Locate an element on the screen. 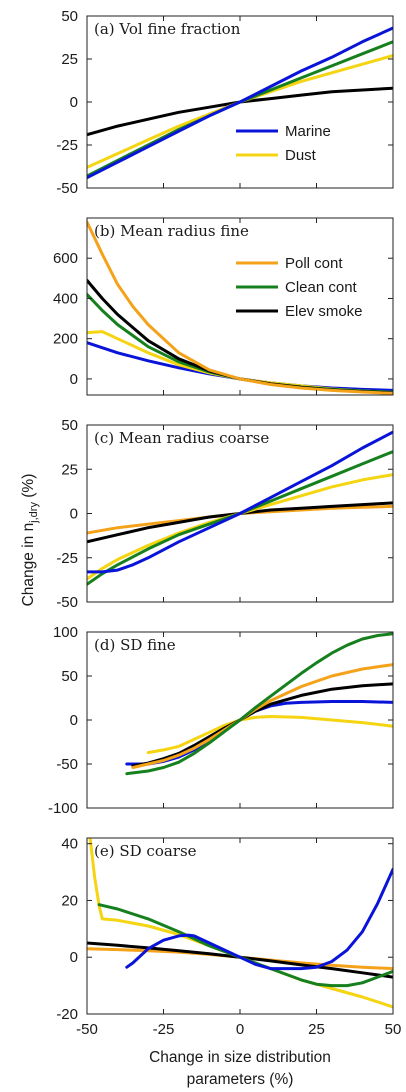 This screenshot has width=406, height=1092. x-tick-label: -50 is located at coordinates (87, 1029).